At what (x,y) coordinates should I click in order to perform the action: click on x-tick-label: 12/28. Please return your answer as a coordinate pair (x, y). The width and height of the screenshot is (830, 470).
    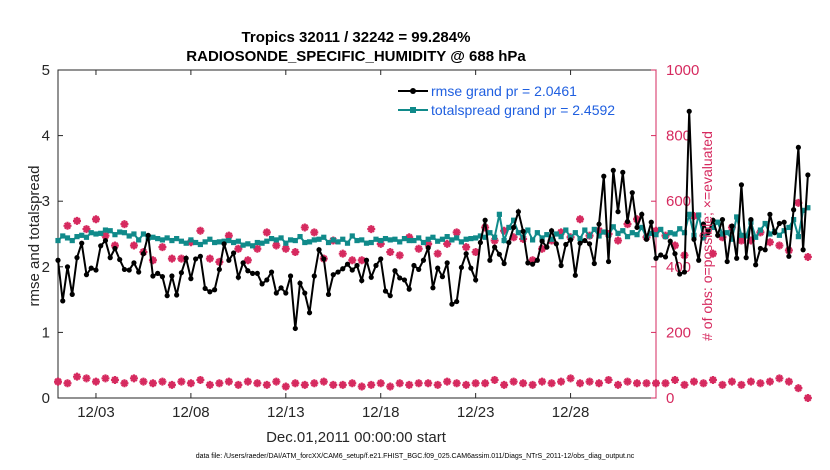
    Looking at the image, I should click on (571, 412).